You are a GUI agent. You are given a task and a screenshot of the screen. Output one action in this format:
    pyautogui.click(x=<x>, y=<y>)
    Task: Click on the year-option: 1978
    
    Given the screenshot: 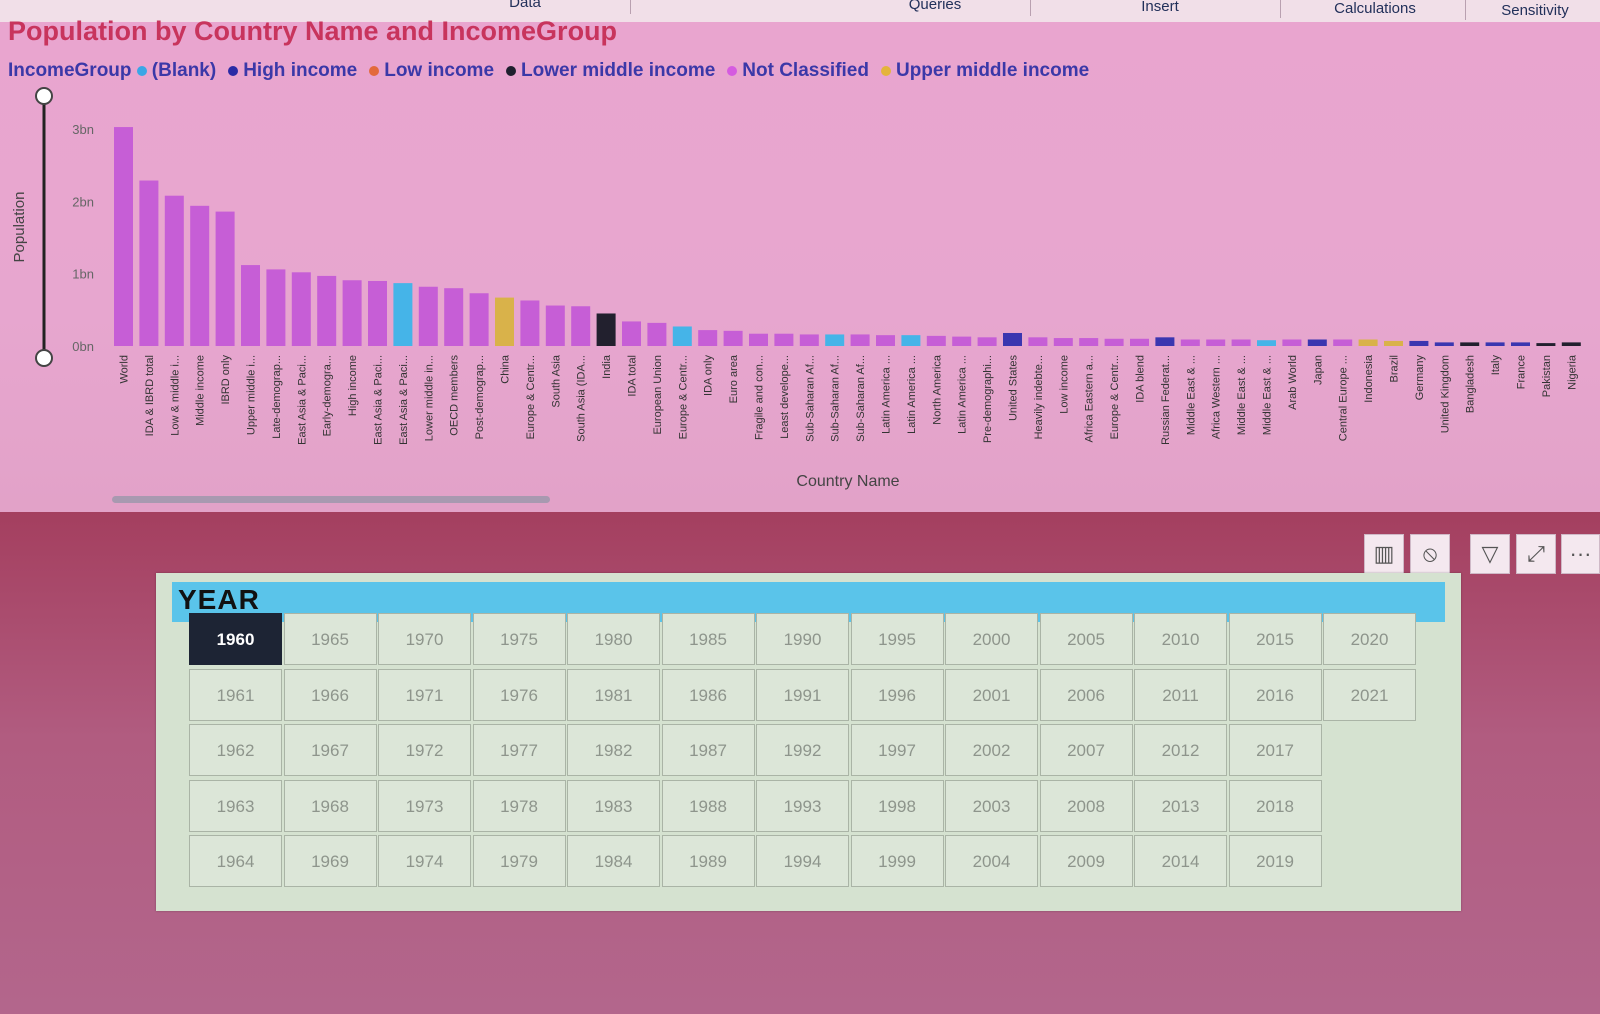 What is the action you would take?
    pyautogui.click(x=519, y=805)
    